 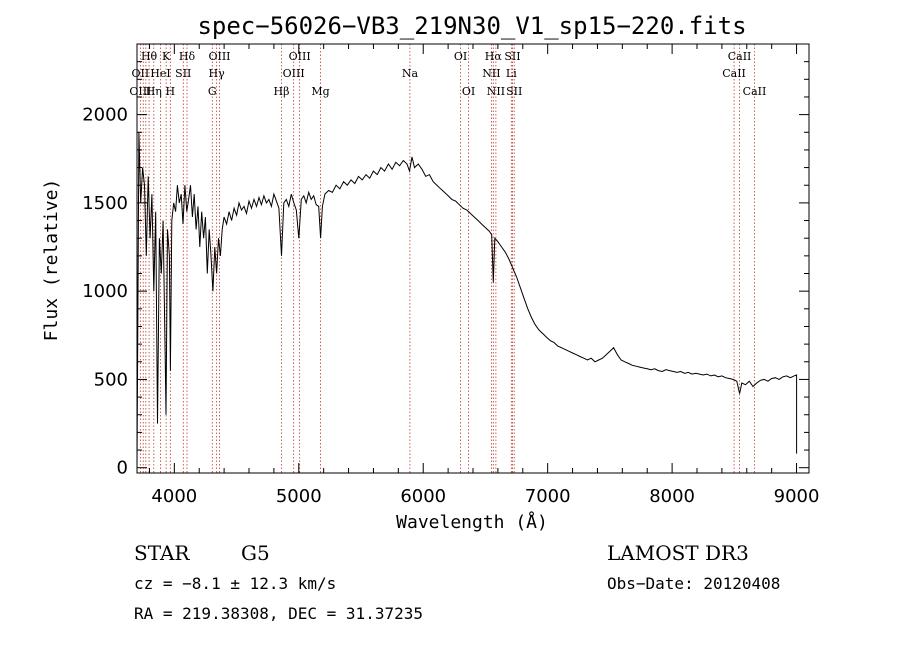 What do you see at coordinates (149, 56) in the screenshot?
I see `spectral-line-label: Hθ` at bounding box center [149, 56].